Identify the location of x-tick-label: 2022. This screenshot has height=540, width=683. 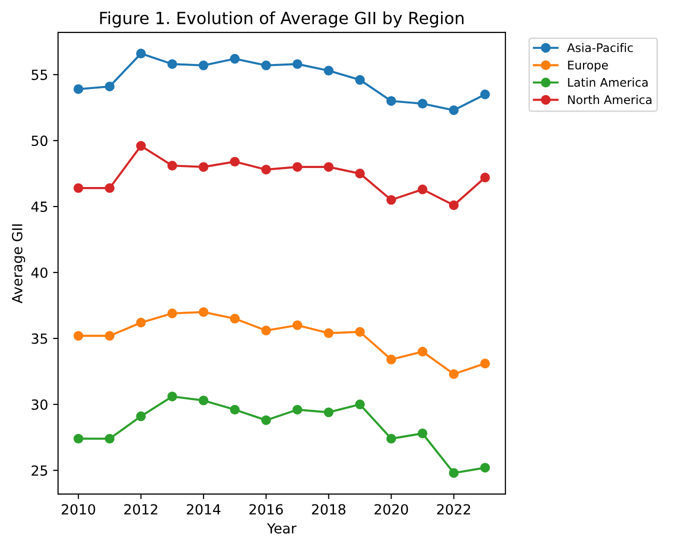
(453, 509).